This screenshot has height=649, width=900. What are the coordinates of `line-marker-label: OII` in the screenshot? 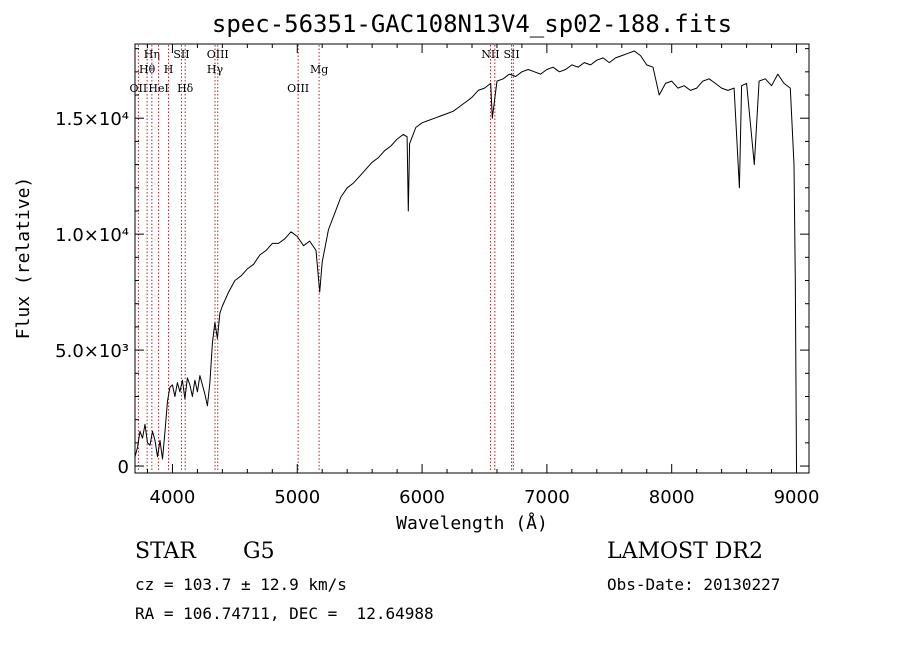 It's located at (139, 88).